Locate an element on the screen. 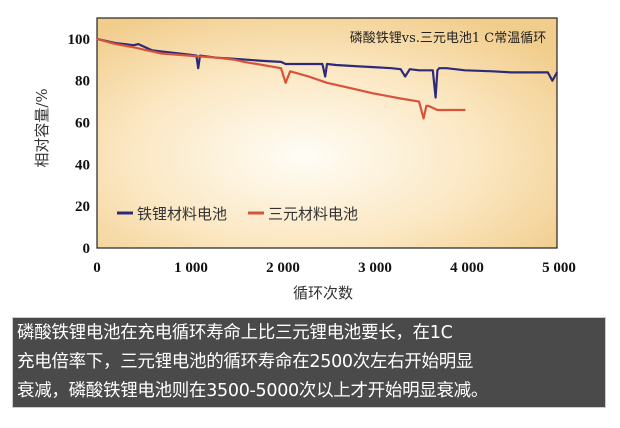  y-tick-label: 20 is located at coordinates (82, 207).